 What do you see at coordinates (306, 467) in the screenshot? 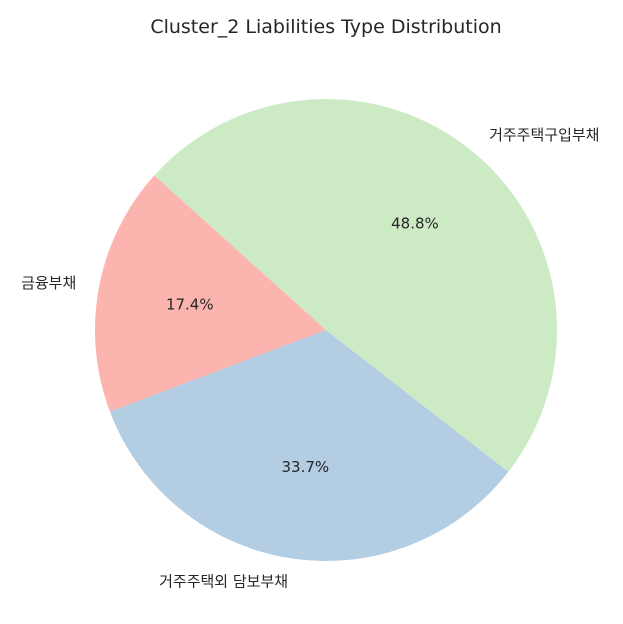
I see `slice-percent-label: 33.7%` at bounding box center [306, 467].